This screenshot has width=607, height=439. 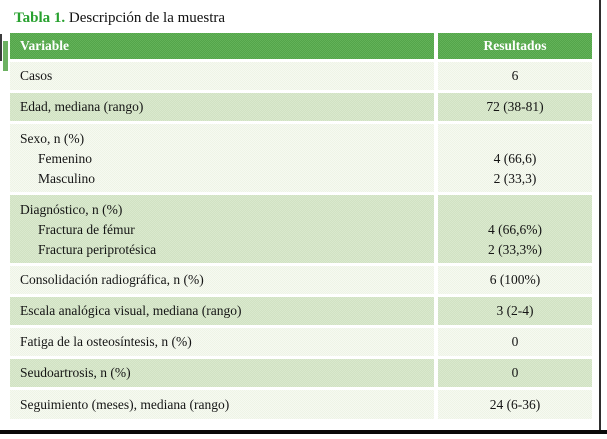 What do you see at coordinates (515, 158) in the screenshot?
I see `row-value: 4 (66,6)` at bounding box center [515, 158].